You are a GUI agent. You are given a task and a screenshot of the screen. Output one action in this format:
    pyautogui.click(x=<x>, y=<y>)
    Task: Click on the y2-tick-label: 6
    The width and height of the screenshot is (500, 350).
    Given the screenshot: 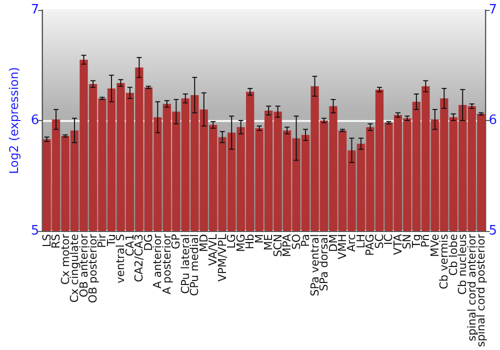 What is the action you would take?
    pyautogui.click(x=493, y=120)
    